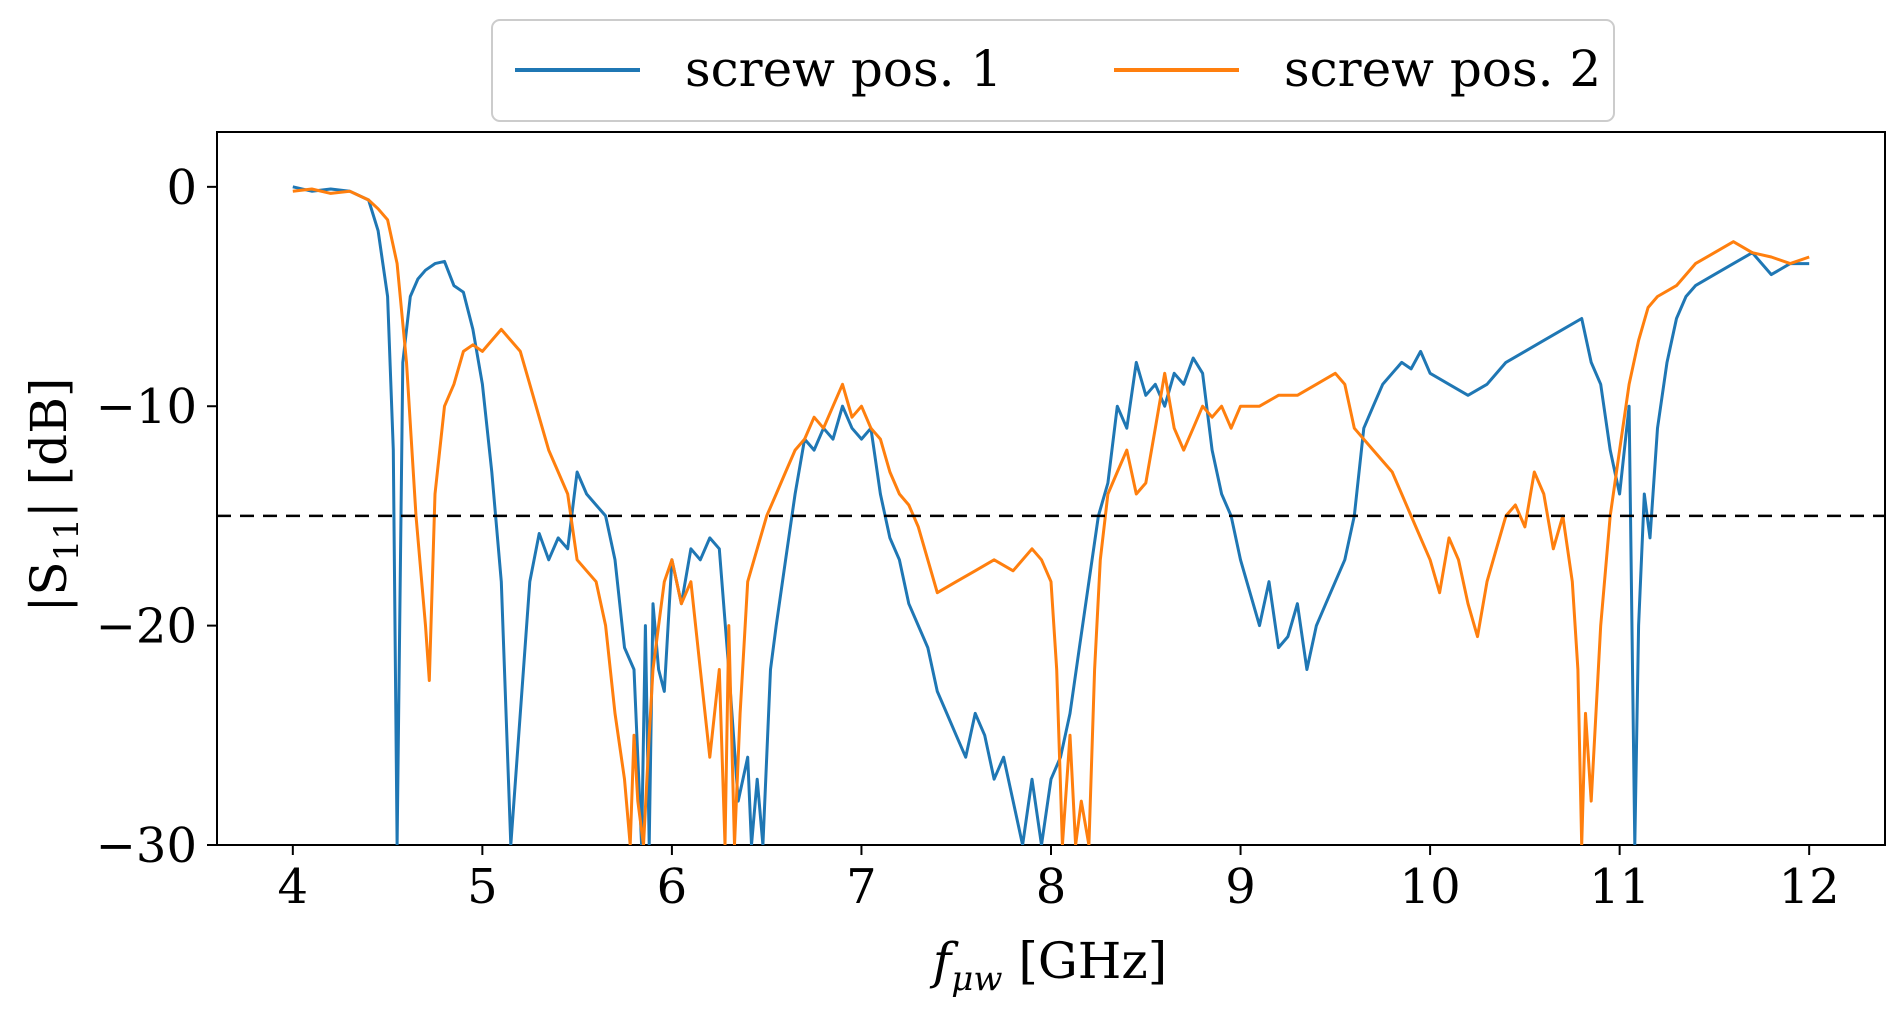  I want to click on legend-box, so click(1053, 70).